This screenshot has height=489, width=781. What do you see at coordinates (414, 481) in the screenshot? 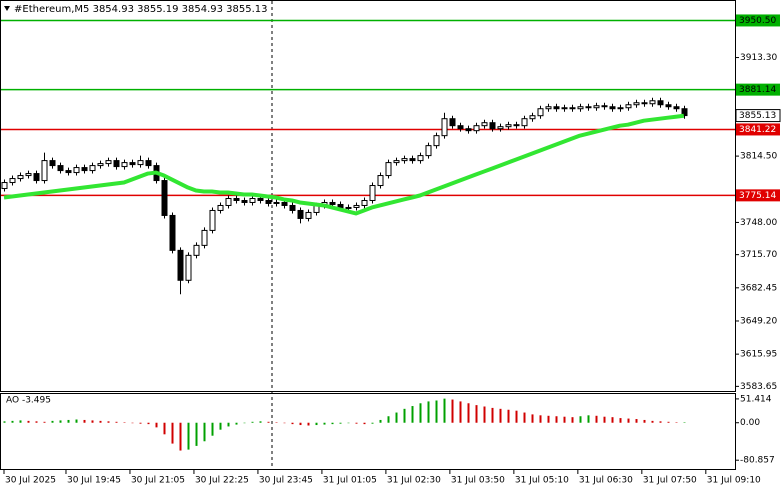
I see `x-tick-label: 31 Jul 02:30` at bounding box center [414, 481].